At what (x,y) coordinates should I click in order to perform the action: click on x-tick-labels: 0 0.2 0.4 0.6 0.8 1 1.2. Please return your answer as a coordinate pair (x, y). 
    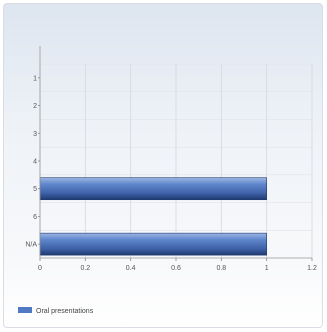
    Looking at the image, I should click on (177, 268).